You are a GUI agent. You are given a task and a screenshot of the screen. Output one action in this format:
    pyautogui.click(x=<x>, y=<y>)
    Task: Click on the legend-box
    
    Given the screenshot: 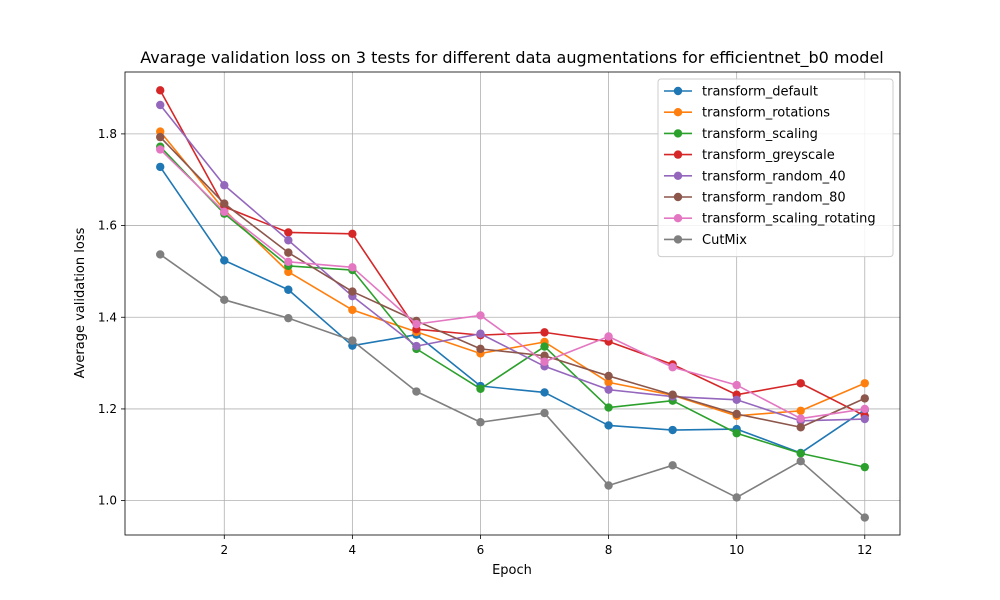 What is the action you would take?
    pyautogui.click(x=775, y=168)
    